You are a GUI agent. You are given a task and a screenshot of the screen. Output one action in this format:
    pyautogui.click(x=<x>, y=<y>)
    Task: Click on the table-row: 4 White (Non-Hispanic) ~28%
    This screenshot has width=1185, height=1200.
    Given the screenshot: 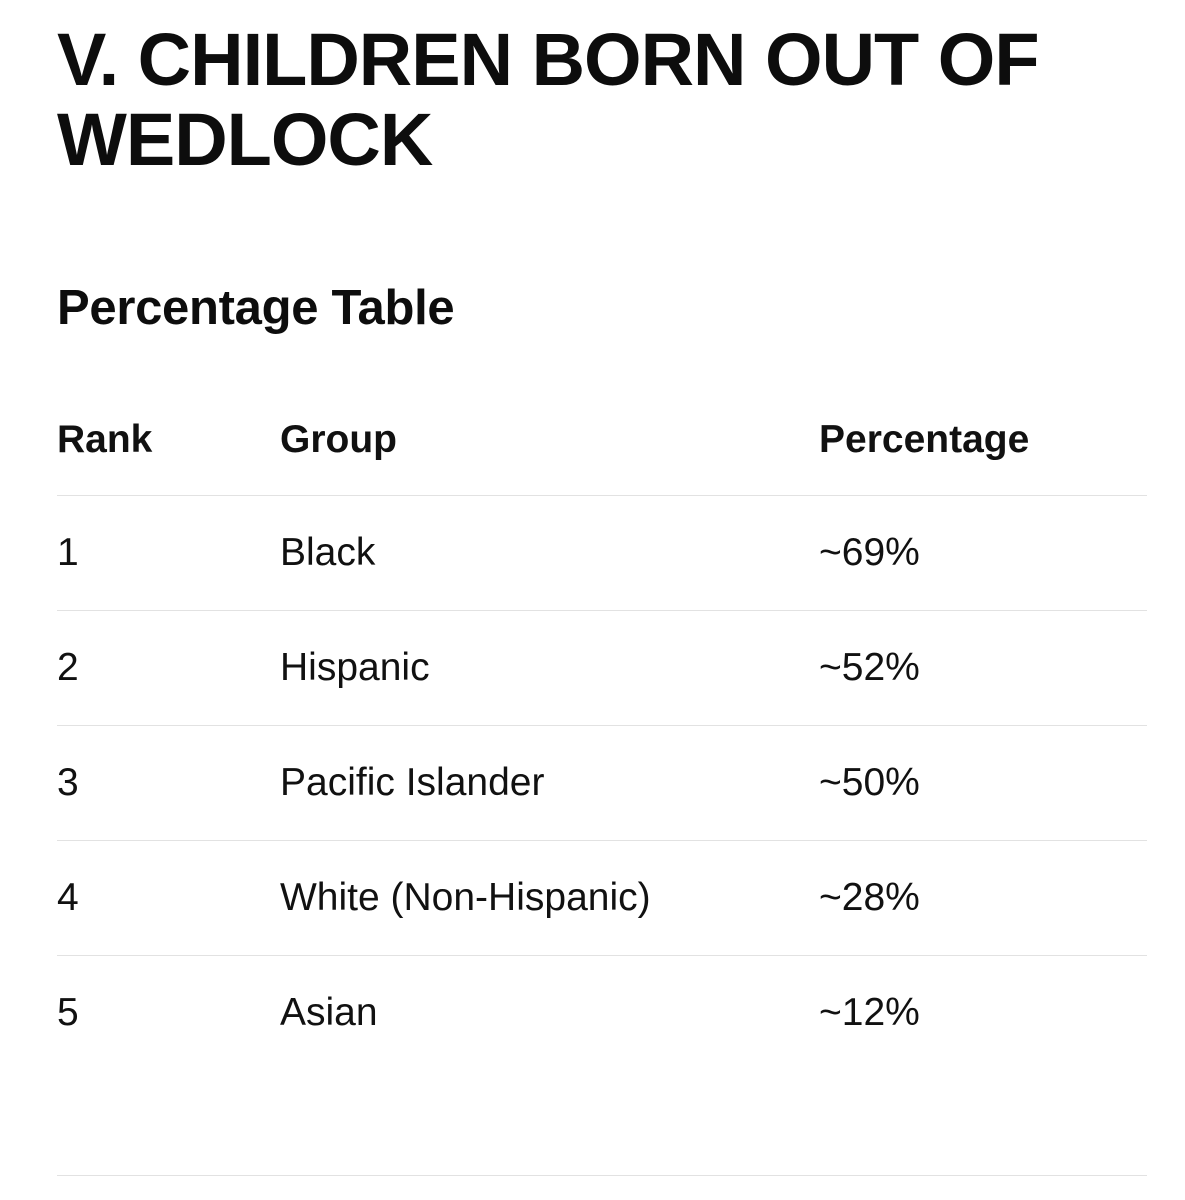 What is the action you would take?
    pyautogui.click(x=602, y=898)
    